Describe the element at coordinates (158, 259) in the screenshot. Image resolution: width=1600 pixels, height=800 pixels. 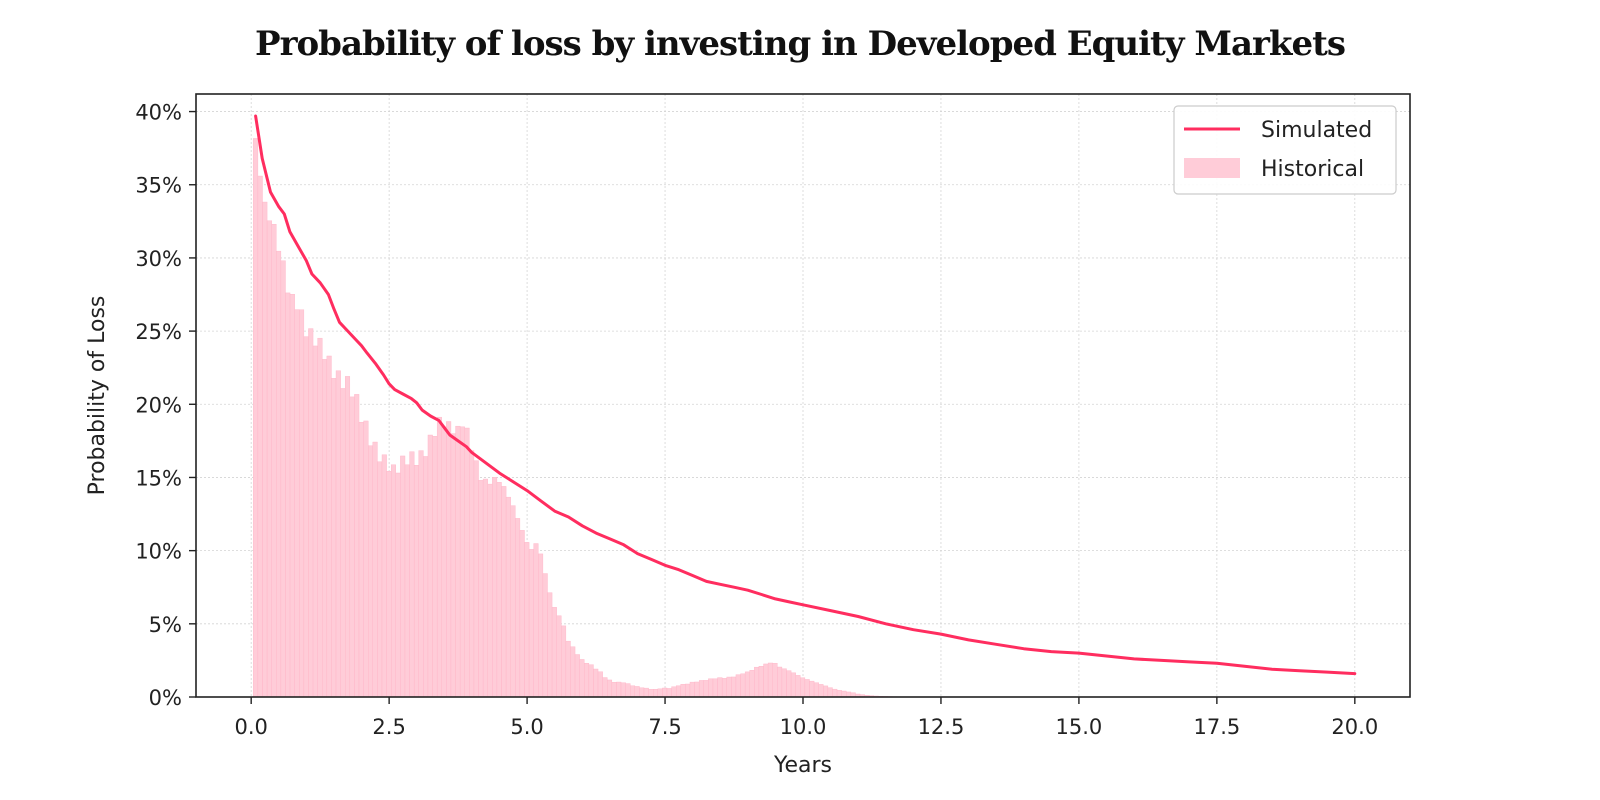
I see `y-tick-label: 30%` at that location.